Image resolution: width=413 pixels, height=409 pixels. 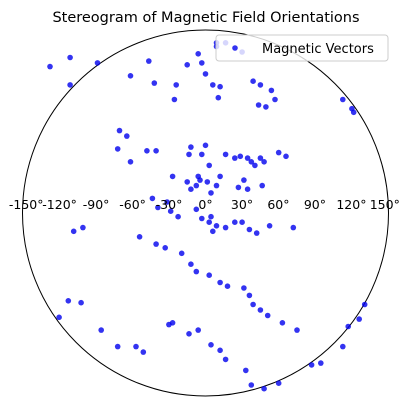 I want to click on x-tick-label: -120°, so click(x=59, y=204).